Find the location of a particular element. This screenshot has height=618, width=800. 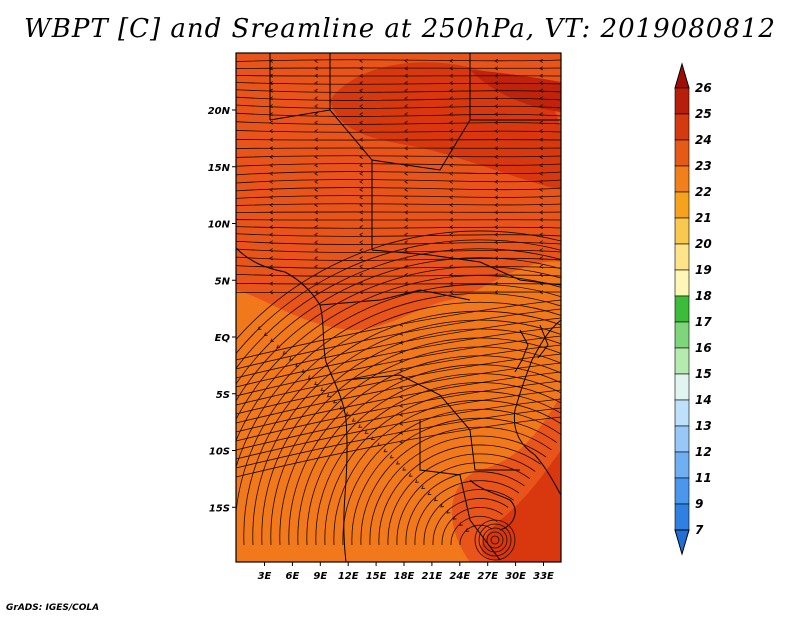

lat-tick-label: 20N is located at coordinates (219, 111).